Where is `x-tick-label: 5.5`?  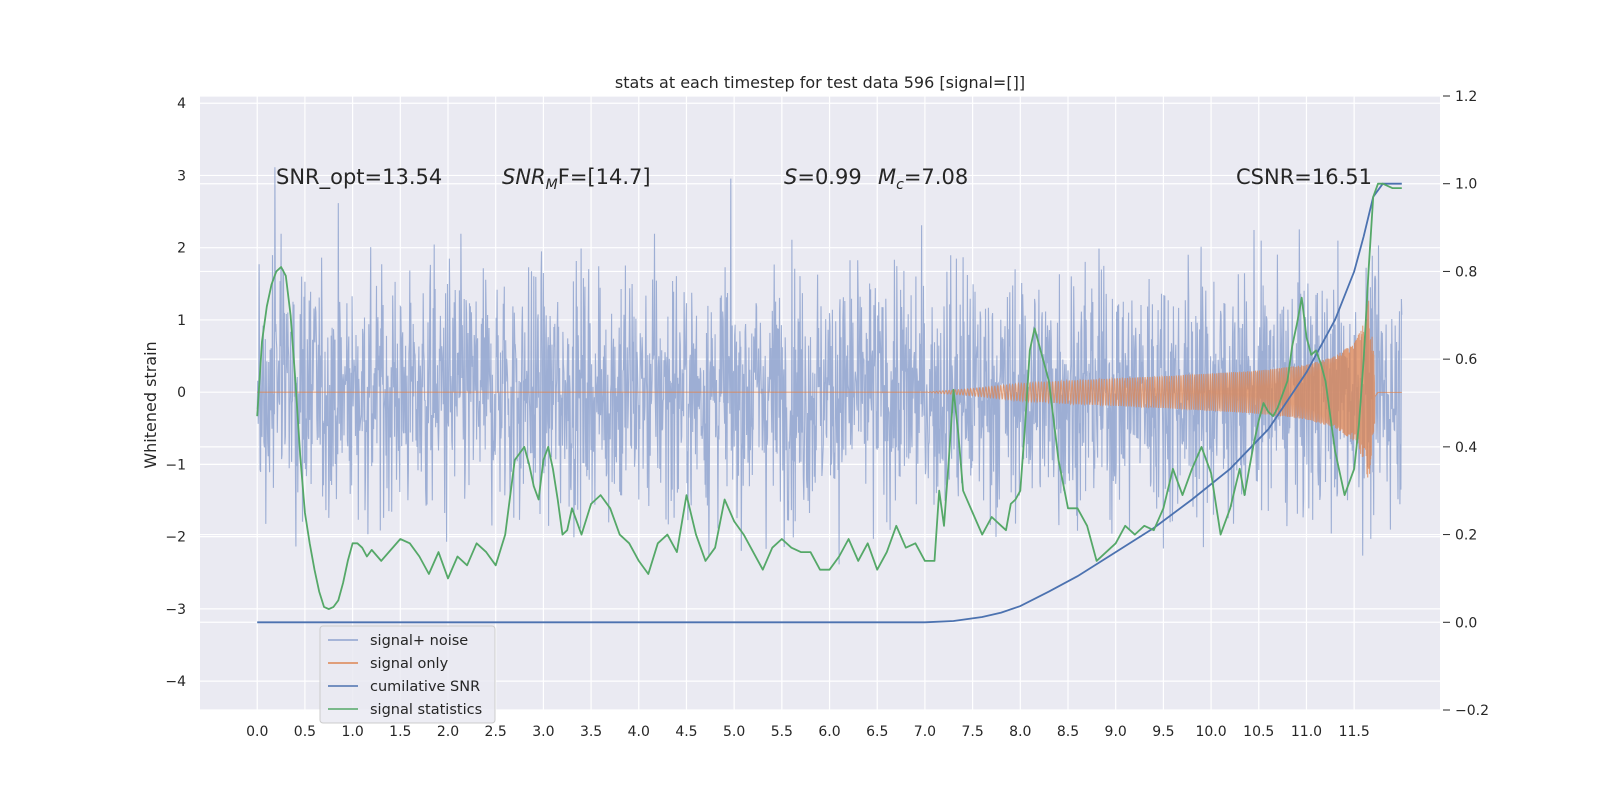 x-tick-label: 5.5 is located at coordinates (782, 732).